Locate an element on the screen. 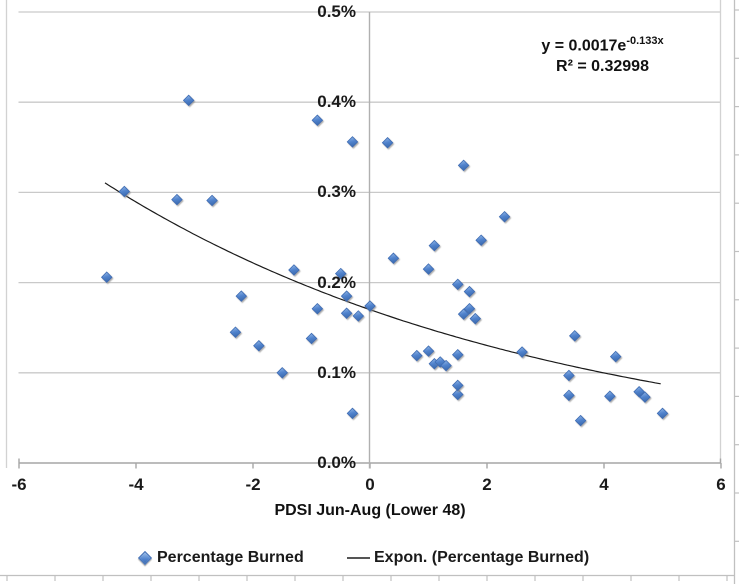  y-tick-label: 0.1% is located at coordinates (336, 372).